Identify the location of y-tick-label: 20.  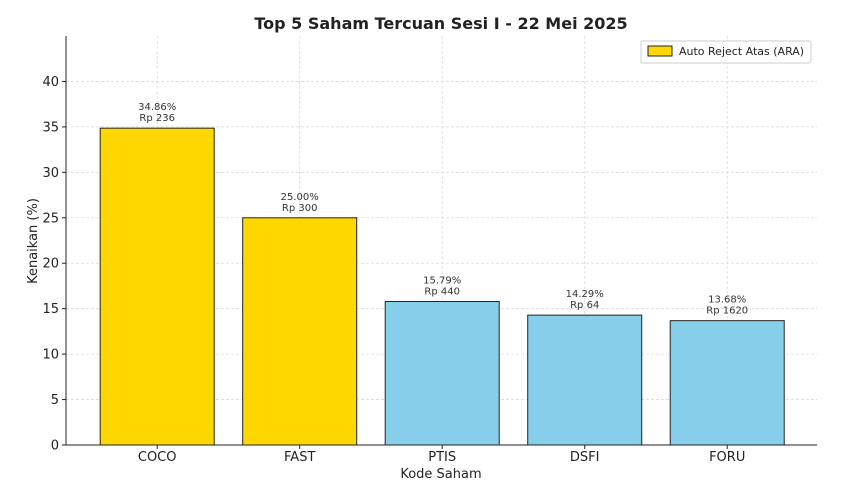
(50, 264).